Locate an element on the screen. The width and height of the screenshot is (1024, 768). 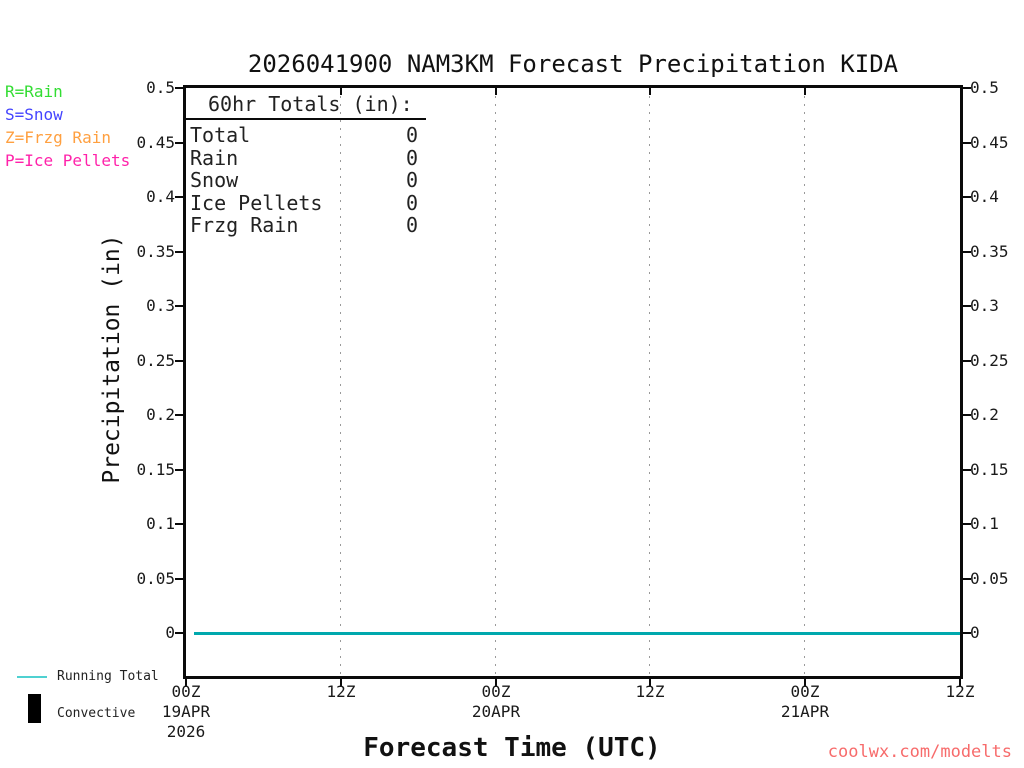
totals-row-label: Snow is located at coordinates (214, 180).